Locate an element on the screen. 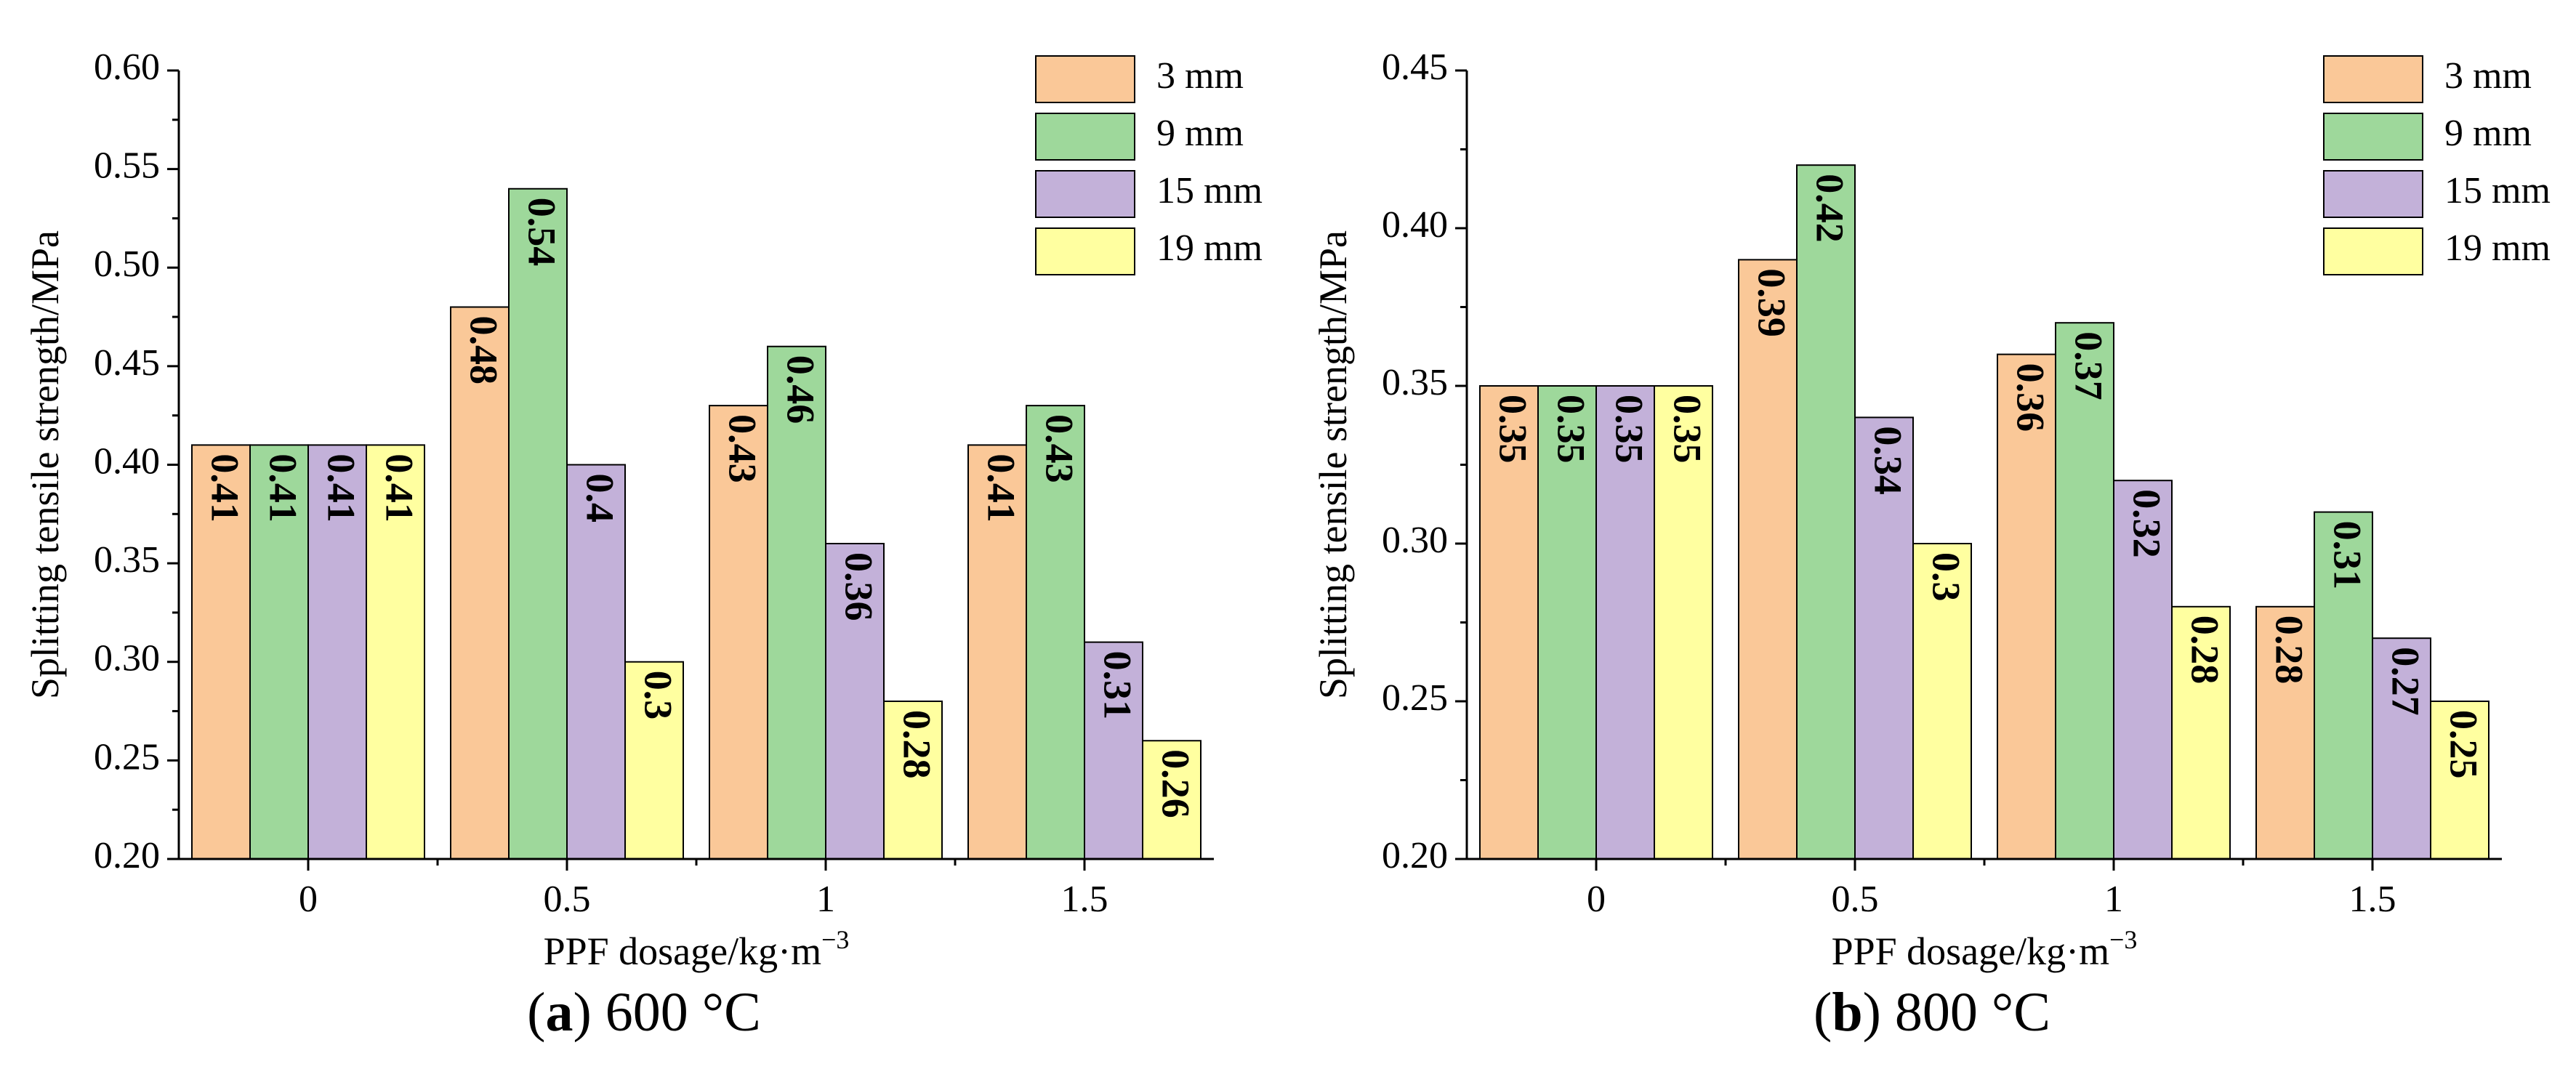 The width and height of the screenshot is (2576, 1077). bar-value-label: 0.34 is located at coordinates (1888, 460).